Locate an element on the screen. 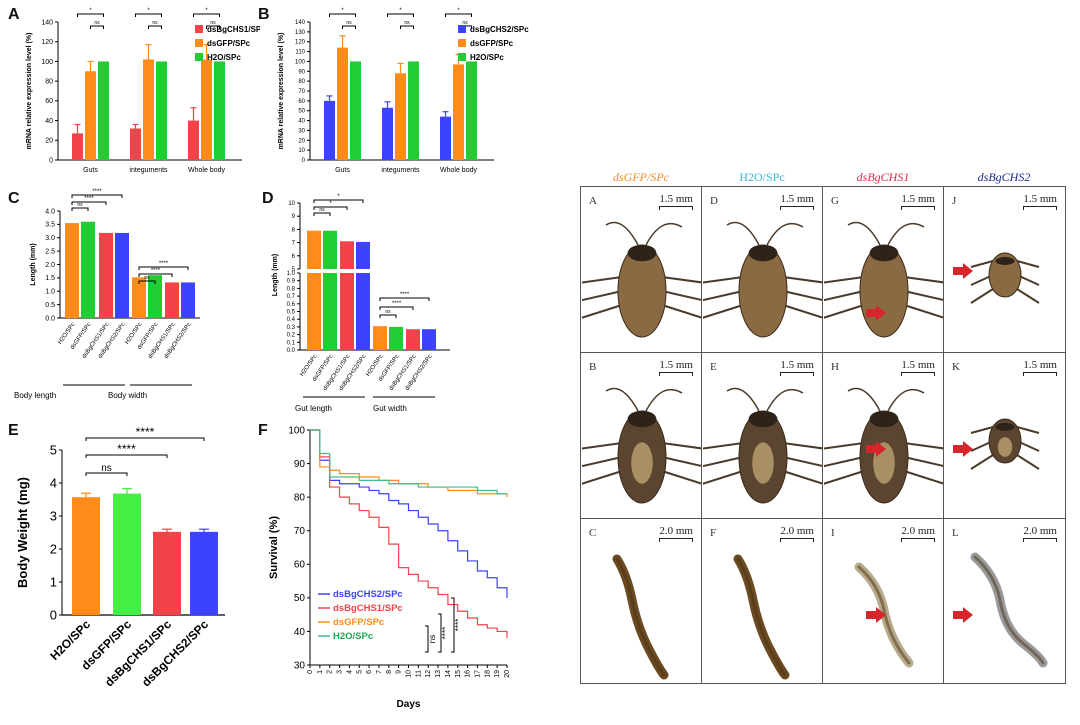  photo-letter: C is located at coordinates (593, 533).